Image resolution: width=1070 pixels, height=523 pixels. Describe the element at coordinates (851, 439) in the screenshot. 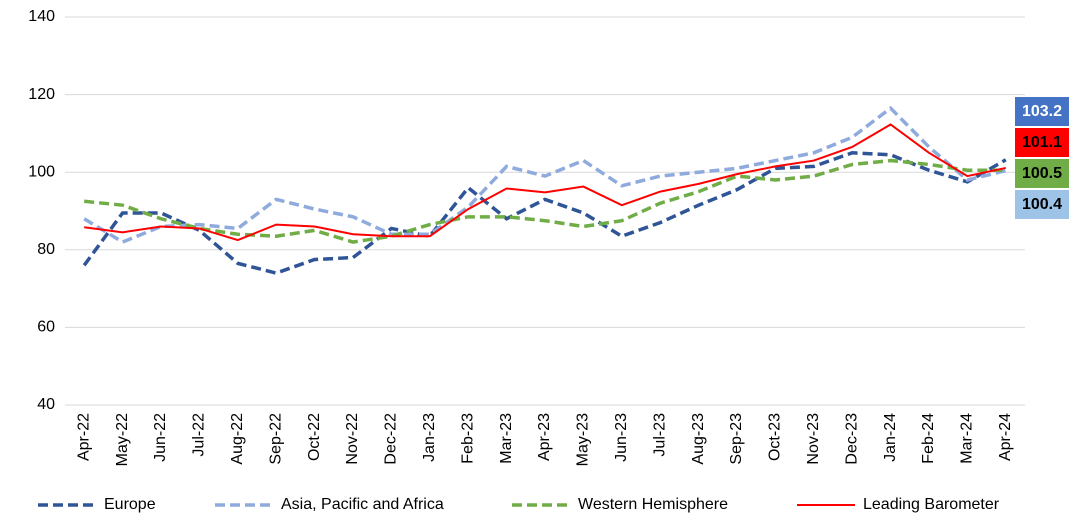

I see `x-tick-label: Dec-23` at that location.